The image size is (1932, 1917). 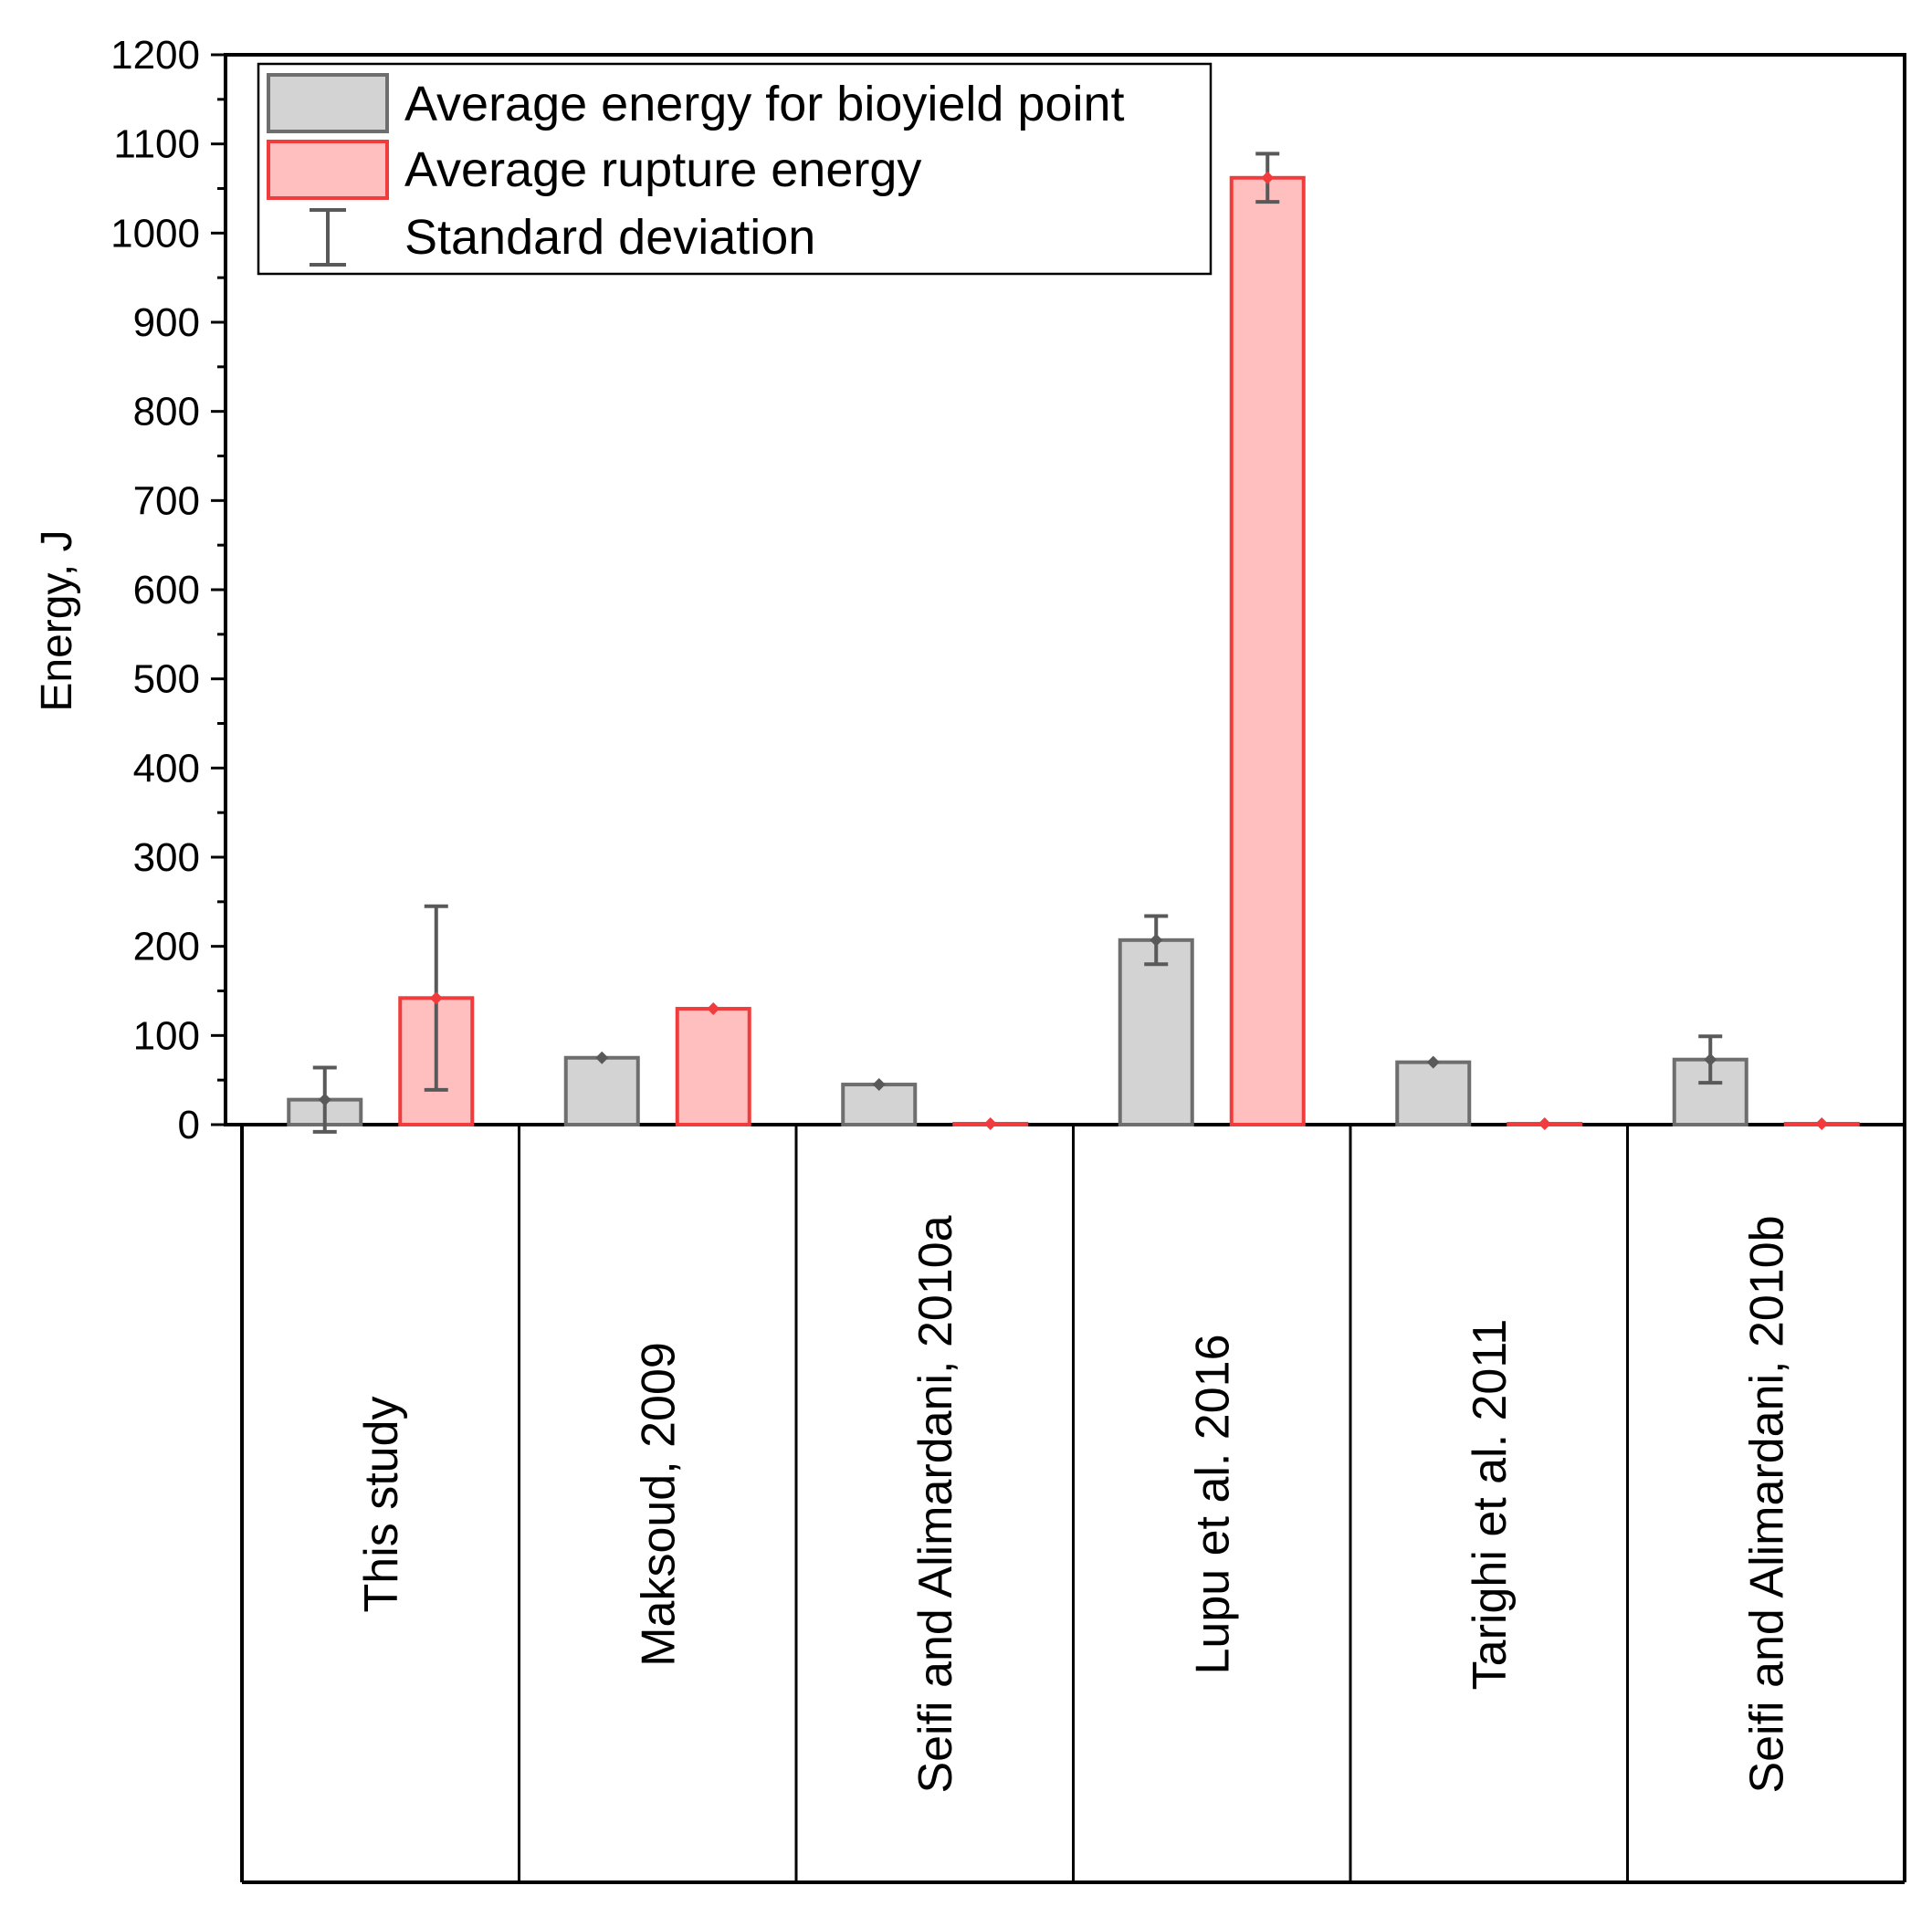 I want to click on y-tick-label: 700, so click(x=166, y=500).